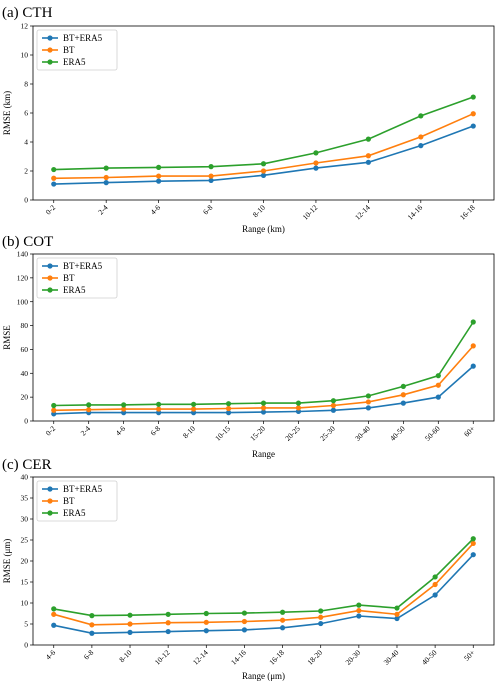 The width and height of the screenshot is (500, 684). Describe the element at coordinates (69, 501) in the screenshot. I see `legend-label: BT` at that location.